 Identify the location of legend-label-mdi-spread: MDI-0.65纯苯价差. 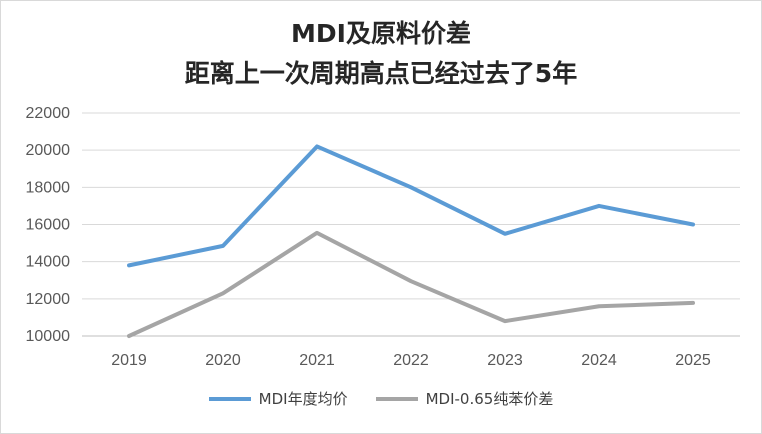
(489, 399).